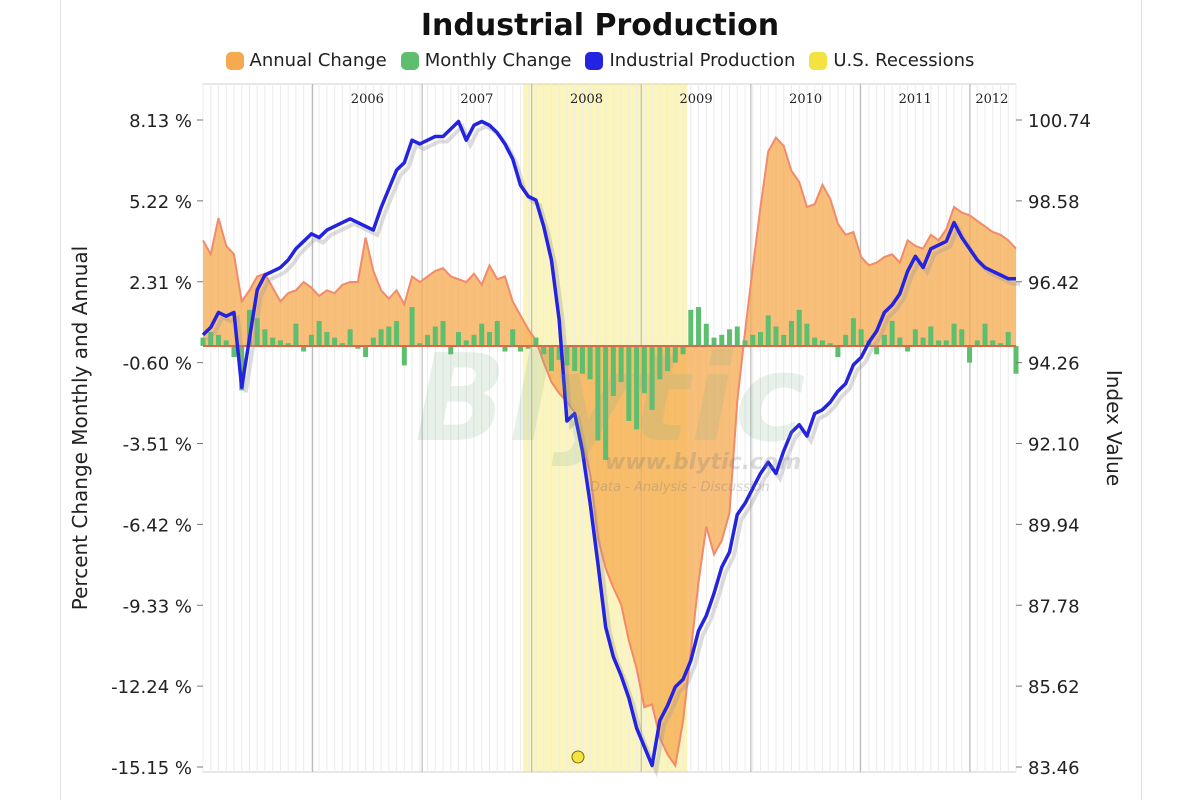 The width and height of the screenshot is (1200, 800). What do you see at coordinates (991, 99) in the screenshot?
I see `year-label-2012: 2012` at bounding box center [991, 99].